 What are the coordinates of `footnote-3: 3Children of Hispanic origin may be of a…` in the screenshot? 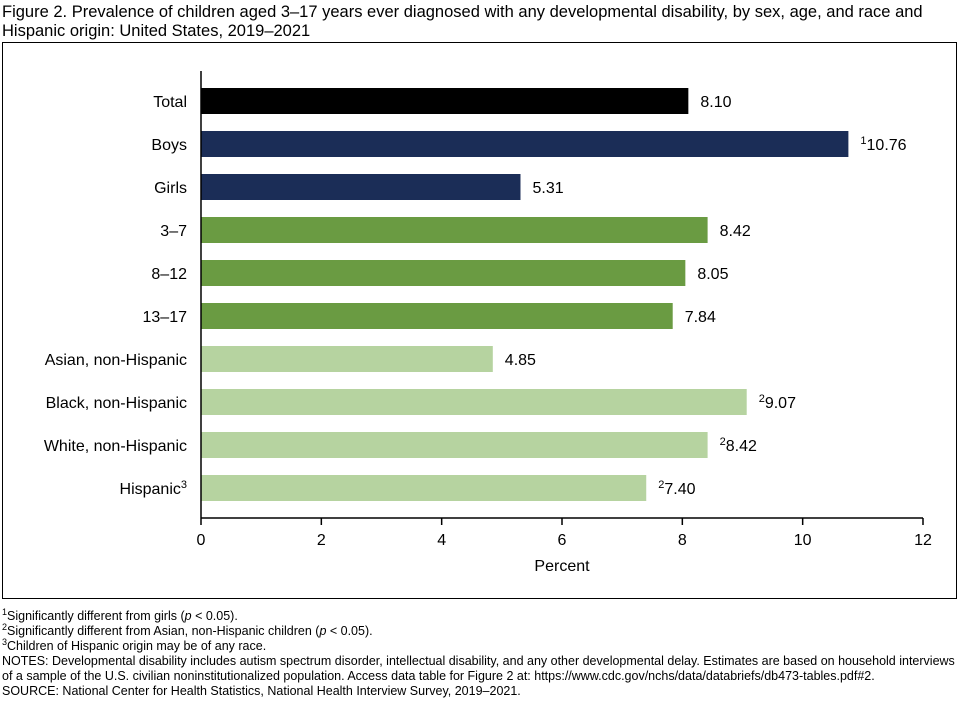 It's located at (134, 644).